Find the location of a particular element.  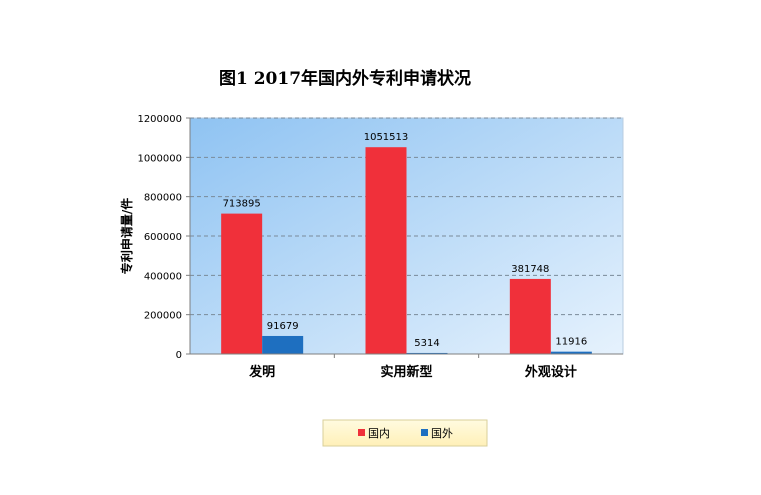

category-label: 实用新型 is located at coordinates (406, 372).